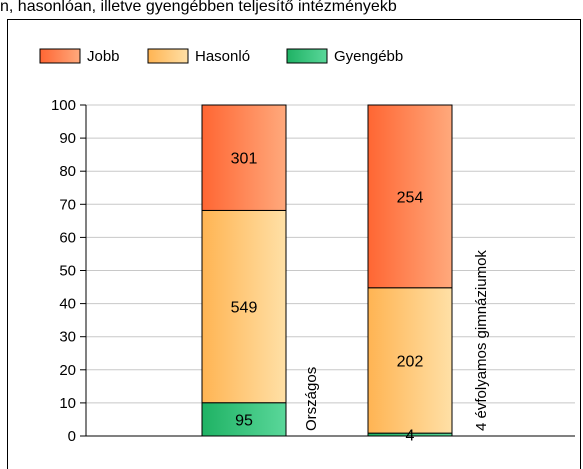 Image resolution: width=583 pixels, height=469 pixels. Describe the element at coordinates (67, 271) in the screenshot. I see `y-tick-label: 50` at that location.